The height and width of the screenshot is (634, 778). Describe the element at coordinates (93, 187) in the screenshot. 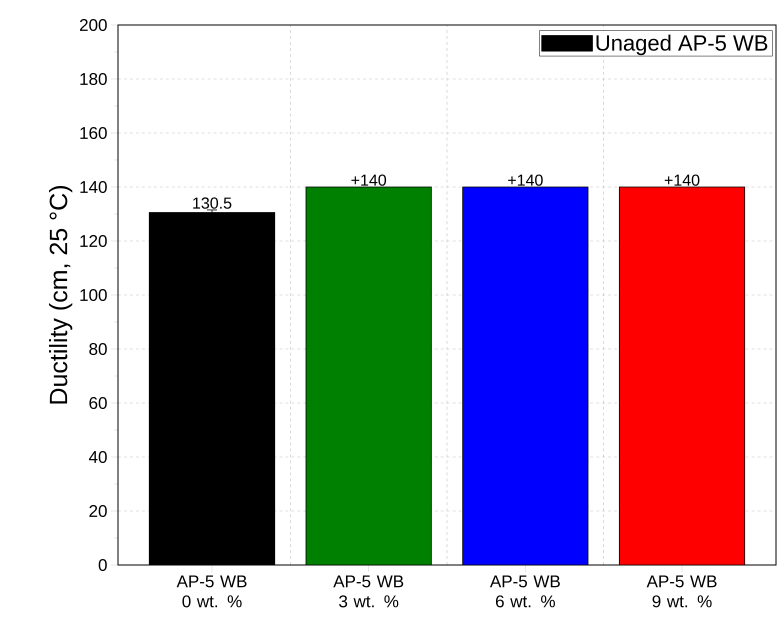

I see `y-tick-label: 140` at that location.